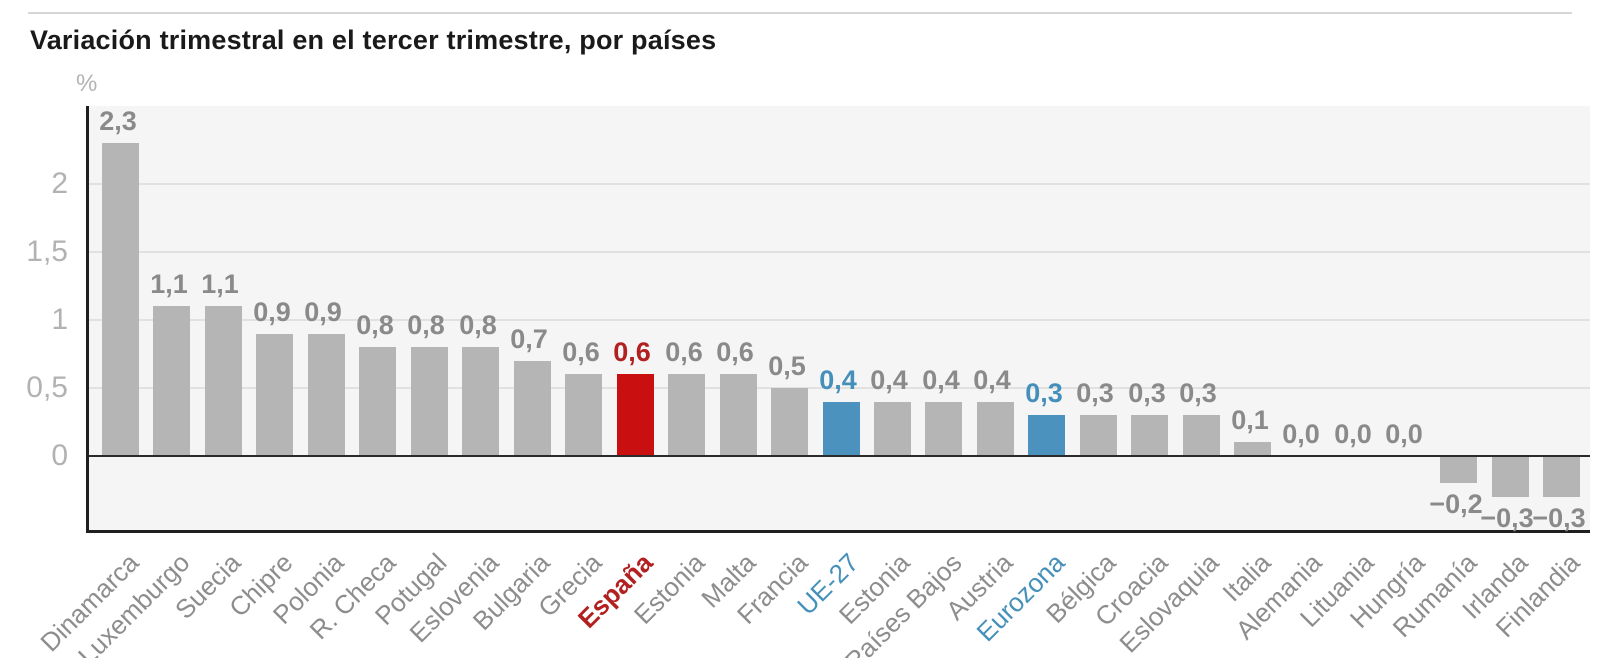 This screenshot has width=1600, height=658. What do you see at coordinates (838, 380) in the screenshot?
I see `bar-value-ue-27: 0,4` at bounding box center [838, 380].